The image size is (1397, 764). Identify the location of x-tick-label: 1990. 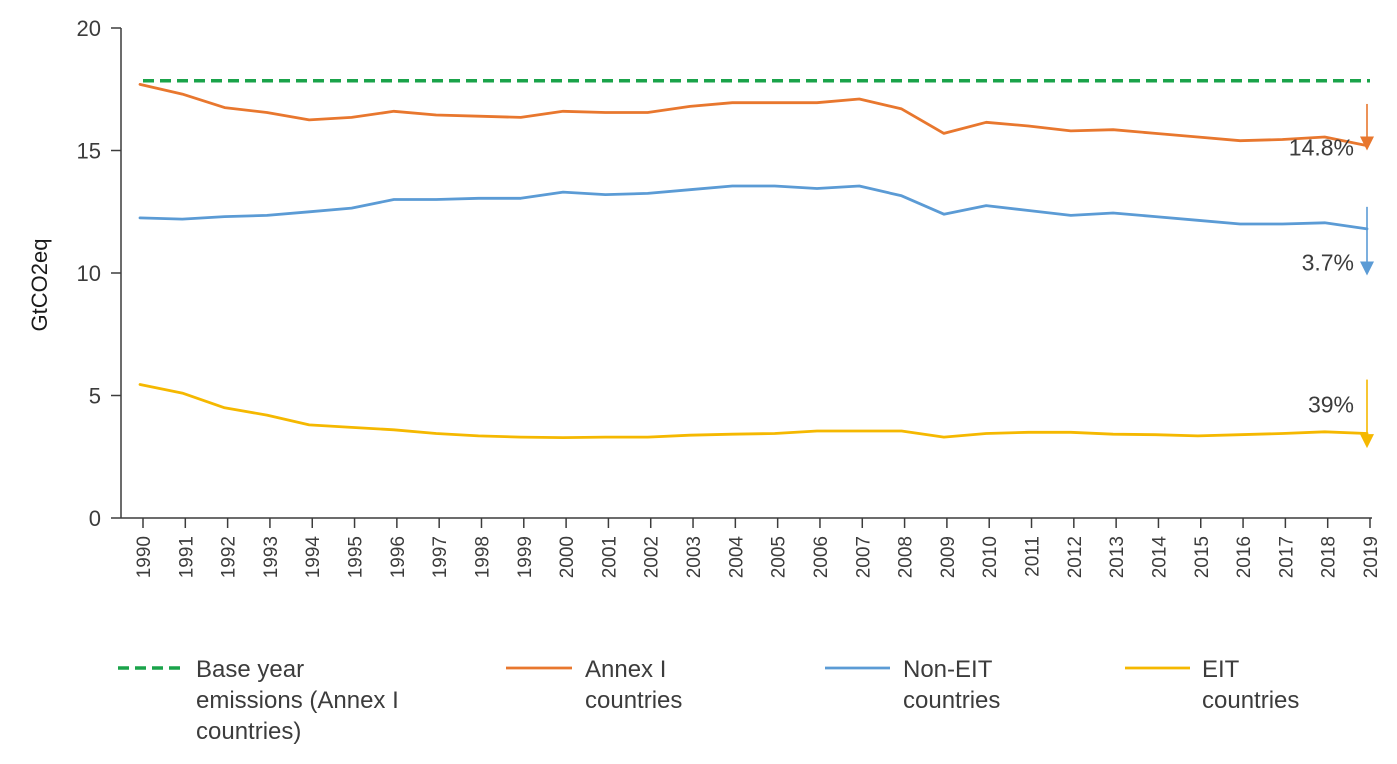
(144, 557).